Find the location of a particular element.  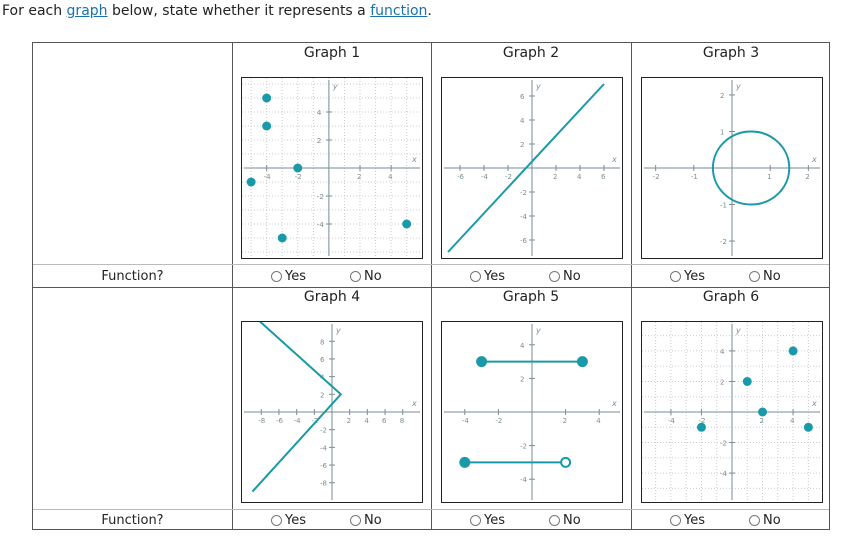

graph-2-yes-radio: Yes is located at coordinates (487, 276).